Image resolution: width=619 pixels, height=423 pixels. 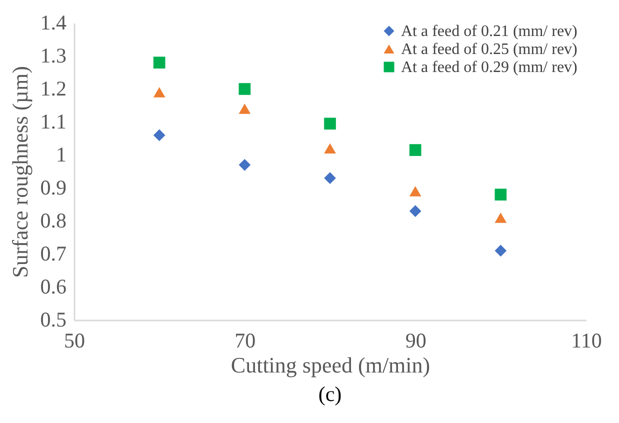 I want to click on legend-label: At a feed of 0.21 (mm/ rev), so click(x=489, y=31).